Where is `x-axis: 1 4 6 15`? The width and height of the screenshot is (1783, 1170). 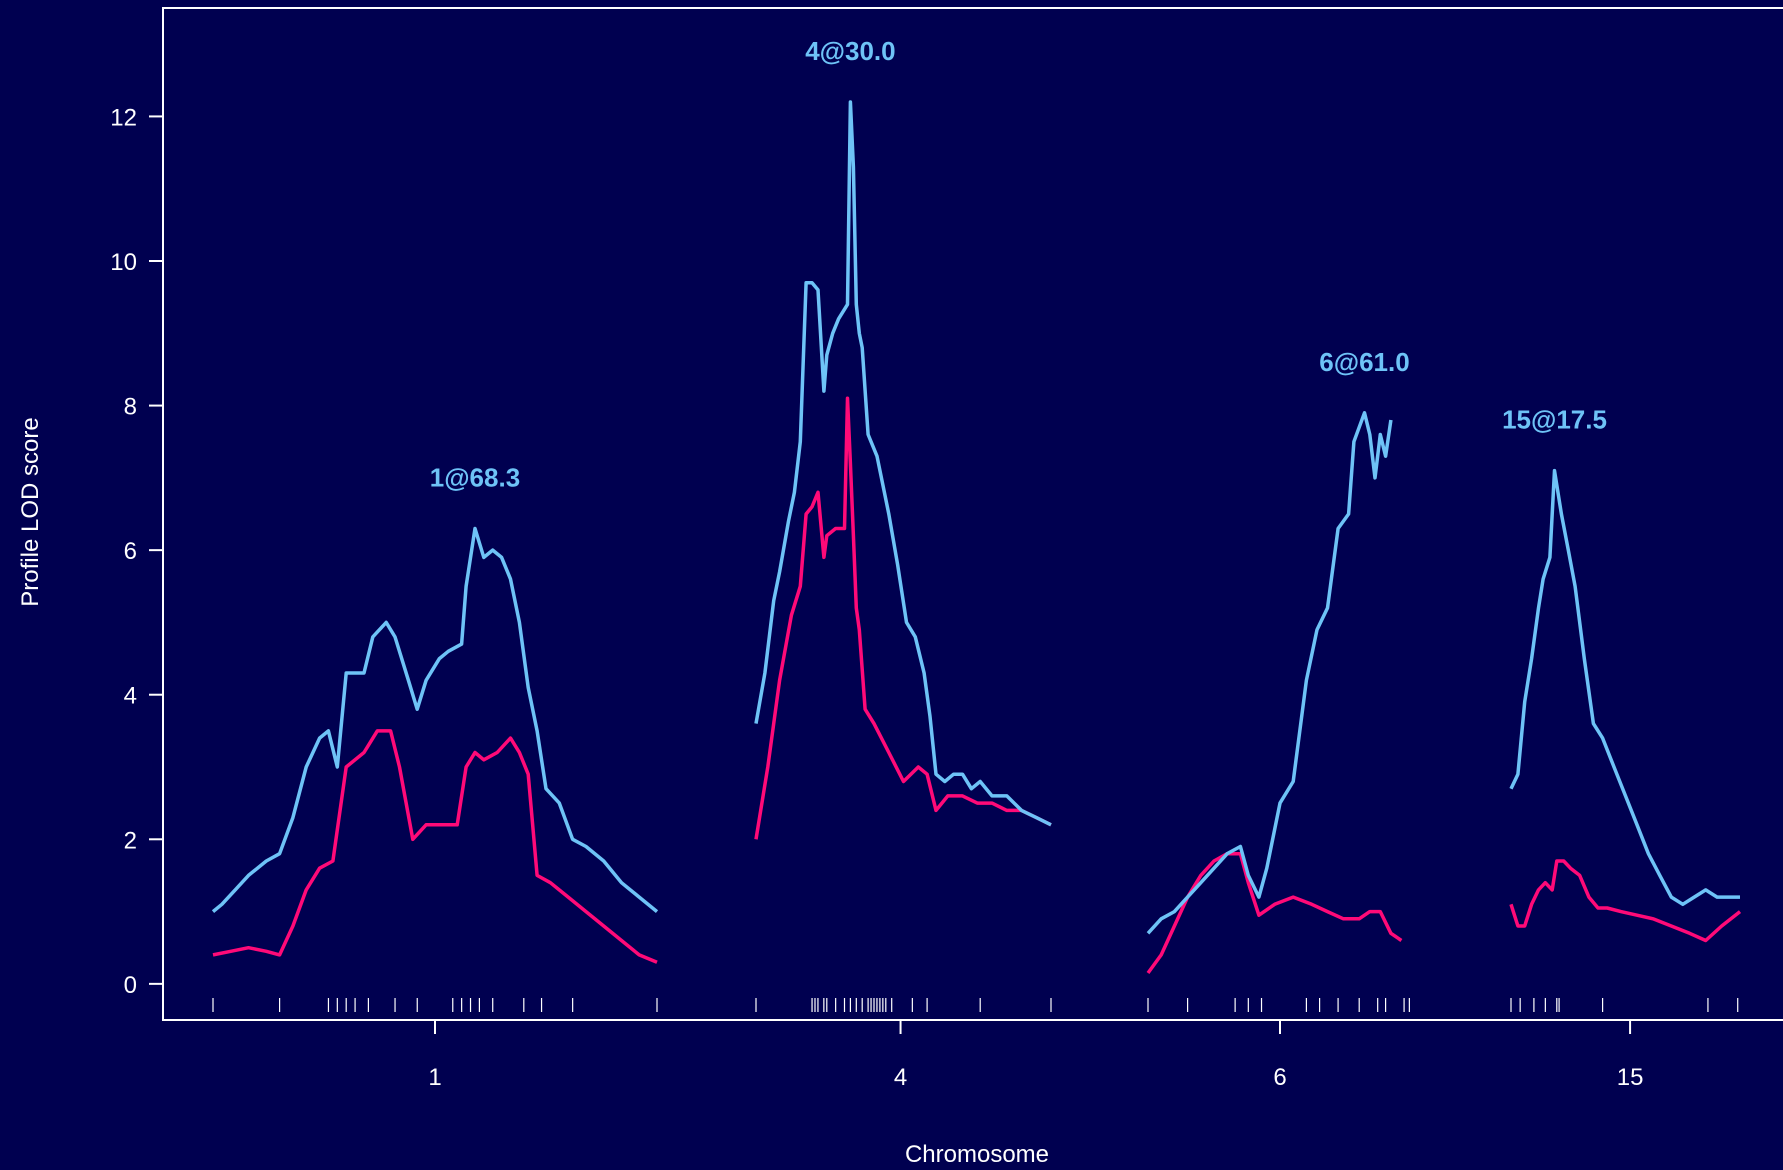 x-axis: 1 4 6 15 is located at coordinates (1035, 1055).